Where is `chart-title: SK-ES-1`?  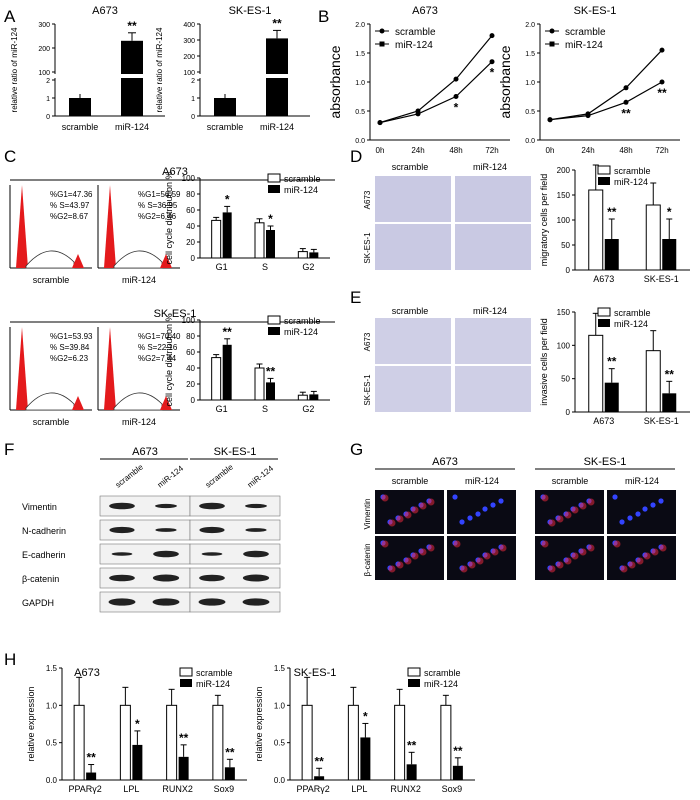 chart-title: SK-ES-1 is located at coordinates (250, 11).